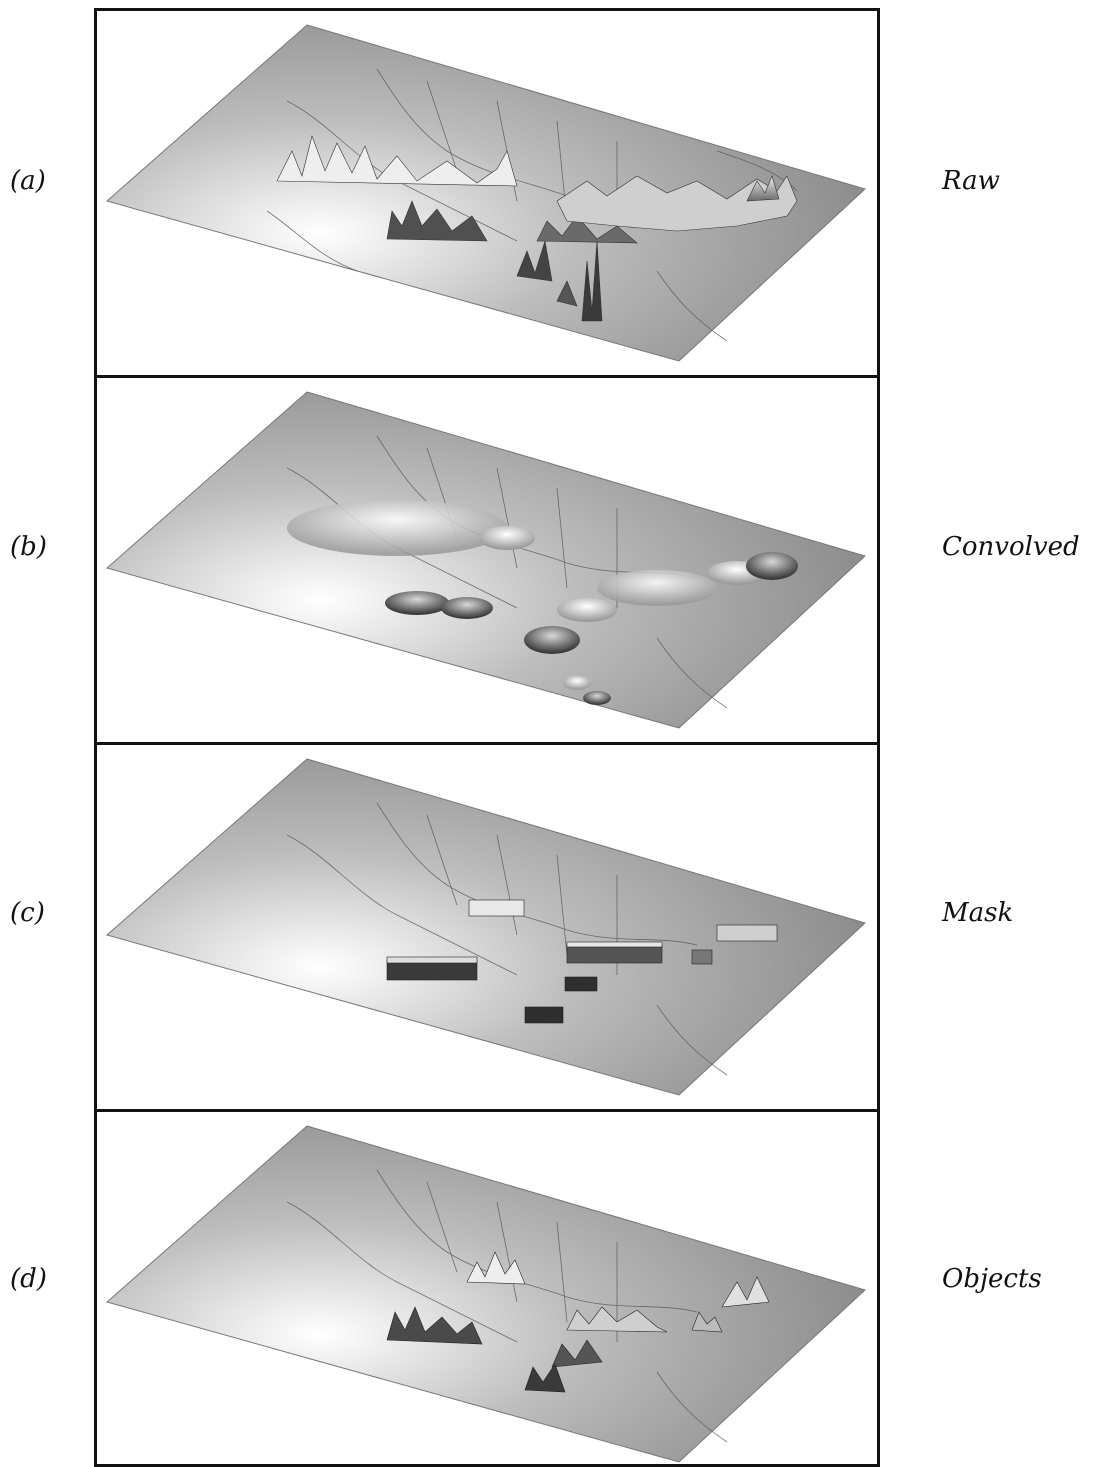 The width and height of the screenshot is (1095, 1467). I want to click on method-label-raw: Raw, so click(971, 181).